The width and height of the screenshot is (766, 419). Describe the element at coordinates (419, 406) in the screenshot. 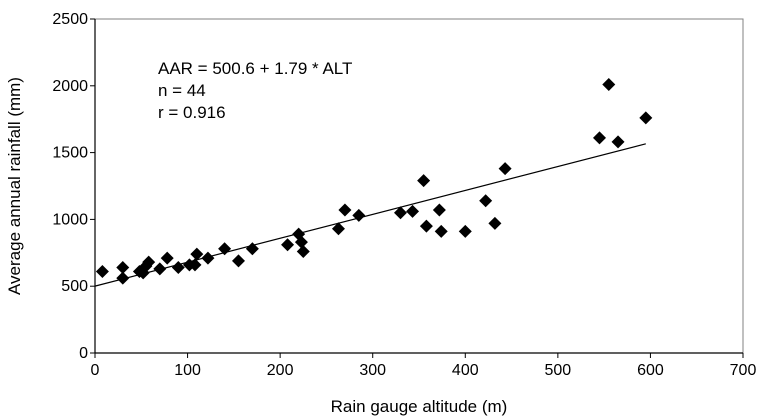

I see `x-axis-label: Rain gauge altitude (m)` at that location.